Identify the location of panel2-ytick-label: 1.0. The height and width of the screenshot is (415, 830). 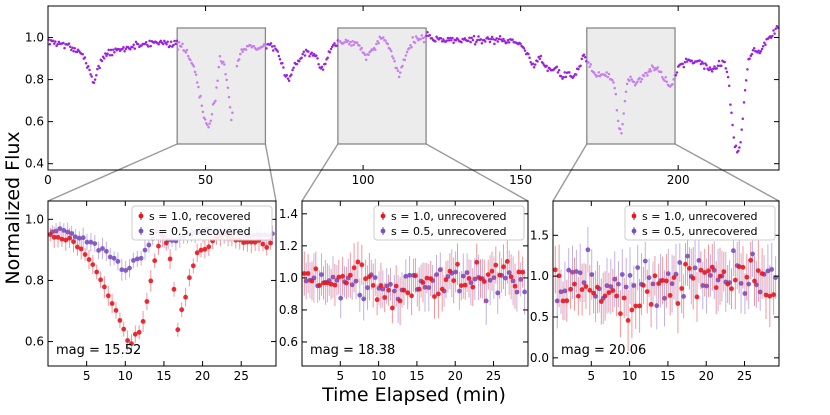
(288, 278).